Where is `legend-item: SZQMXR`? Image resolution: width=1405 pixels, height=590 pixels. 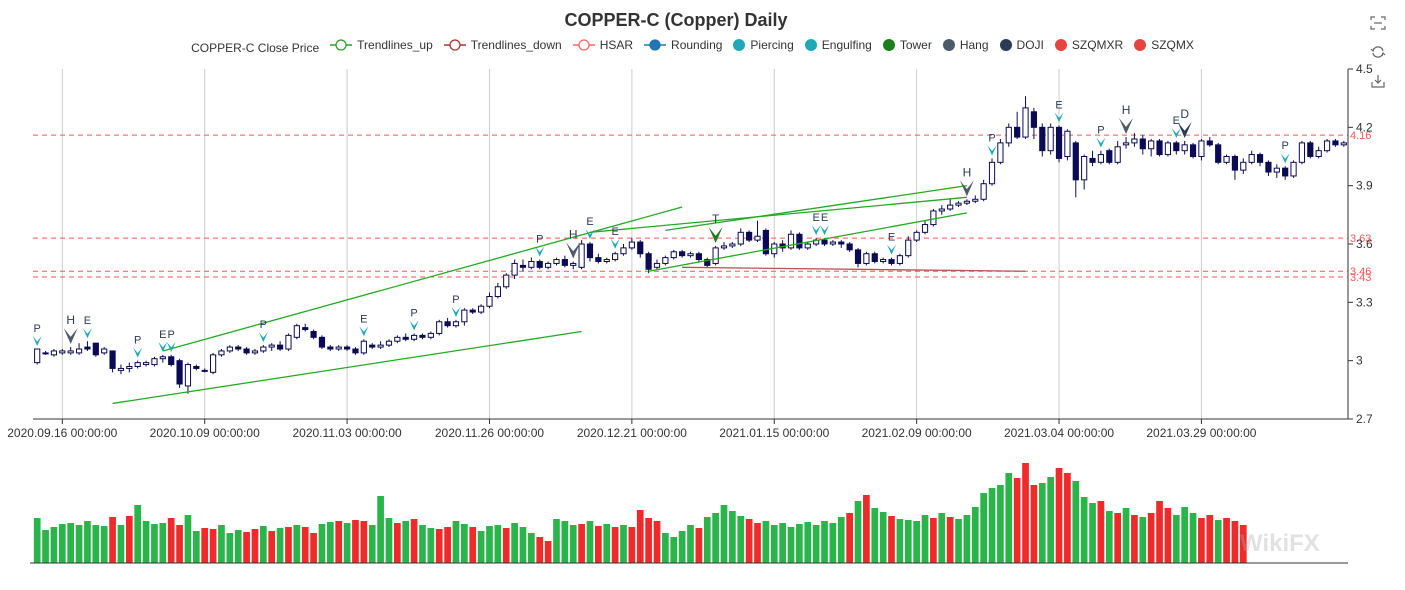
legend-item: SZQMXR is located at coordinates (1088, 45).